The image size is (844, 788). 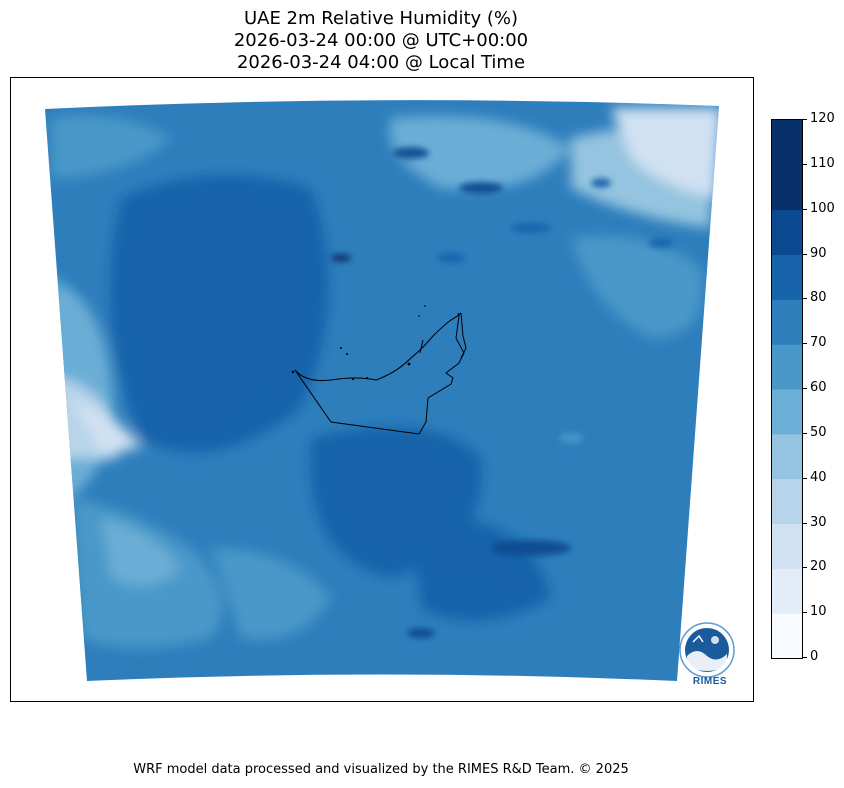 What do you see at coordinates (818, 432) in the screenshot?
I see `colorbar-tick-label: 50` at bounding box center [818, 432].